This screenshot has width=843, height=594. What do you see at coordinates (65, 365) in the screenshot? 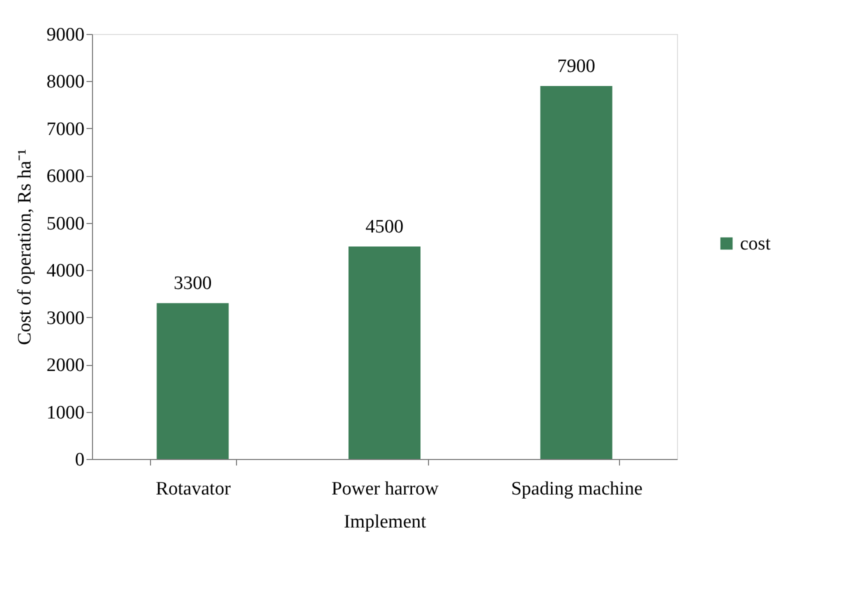
I see `y-tick-label: 2000` at bounding box center [65, 365].